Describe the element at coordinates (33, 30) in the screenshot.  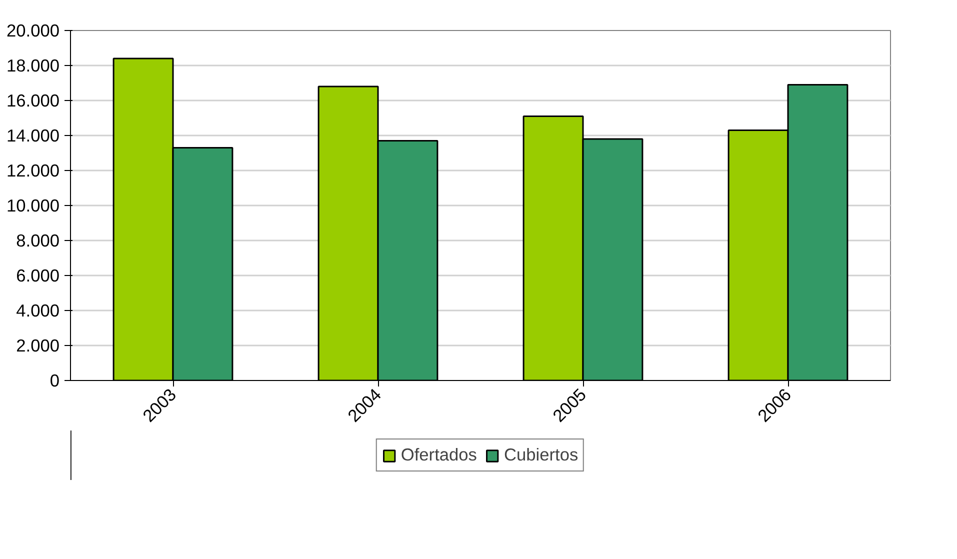
I see `y-tick-label: 20.000` at that location.